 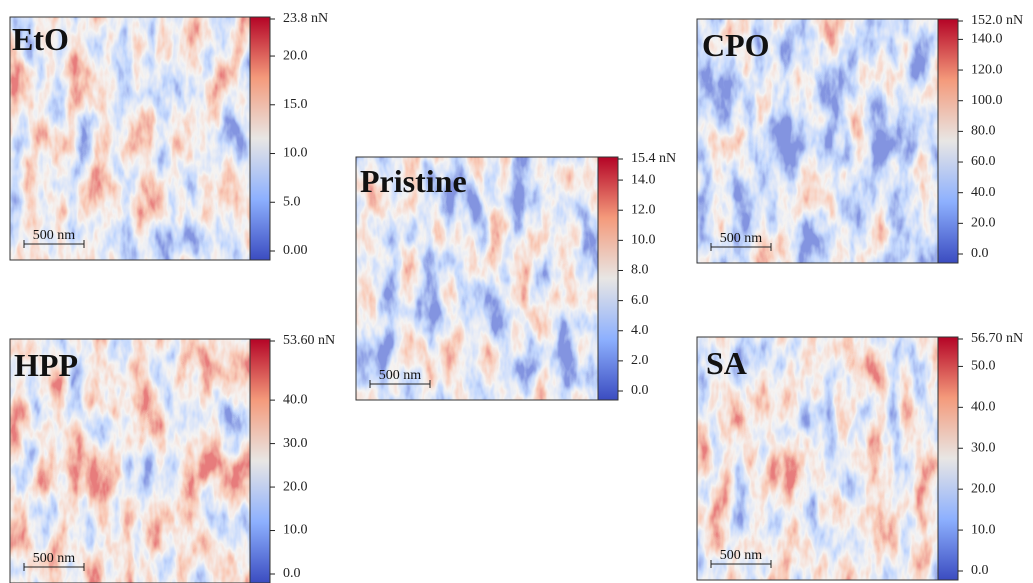 What do you see at coordinates (643, 179) in the screenshot?
I see `colorbar-tick-label: 14.0` at bounding box center [643, 179].